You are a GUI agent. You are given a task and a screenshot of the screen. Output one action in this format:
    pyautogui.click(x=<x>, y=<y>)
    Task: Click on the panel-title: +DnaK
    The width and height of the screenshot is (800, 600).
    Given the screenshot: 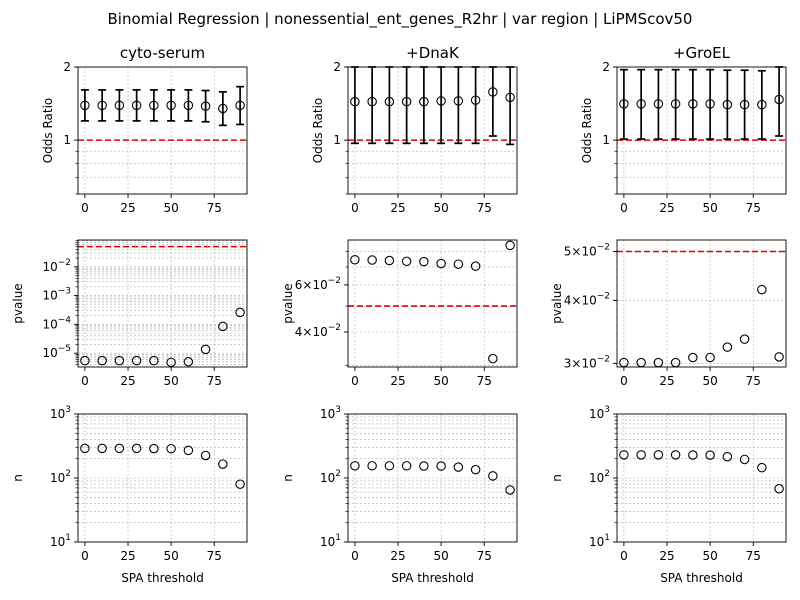 What is the action you would take?
    pyautogui.click(x=433, y=53)
    